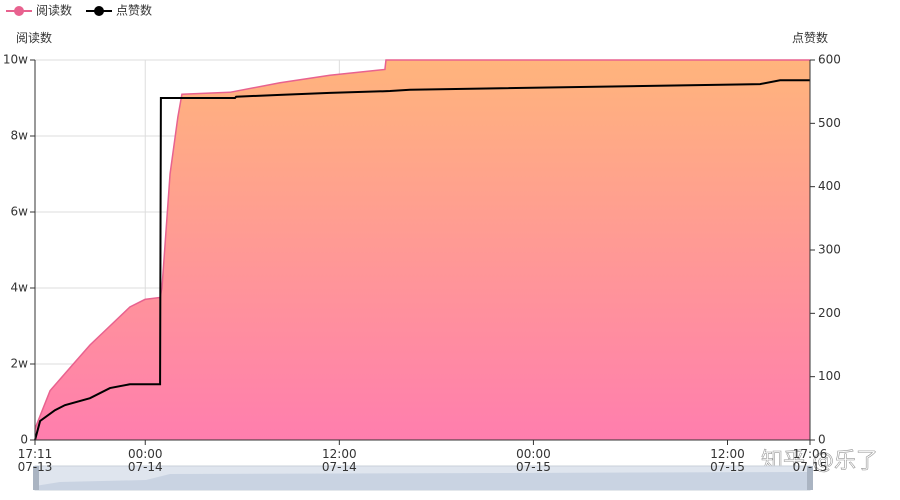 The width and height of the screenshot is (900, 500). What do you see at coordinates (15, 60) in the screenshot?
I see `y-tick-label: 10w` at bounding box center [15, 60].